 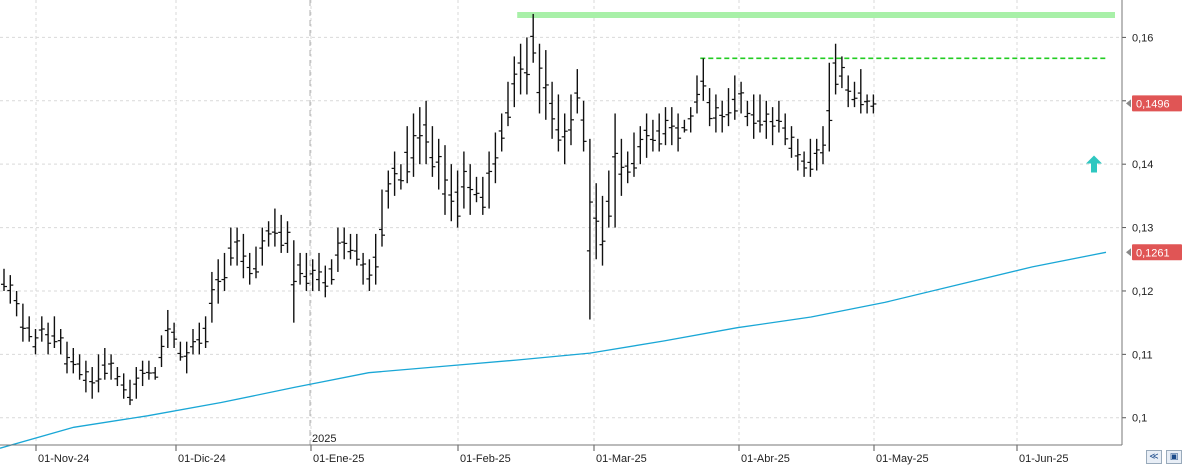 I want to click on last-price-badge-bg, so click(x=1157, y=103).